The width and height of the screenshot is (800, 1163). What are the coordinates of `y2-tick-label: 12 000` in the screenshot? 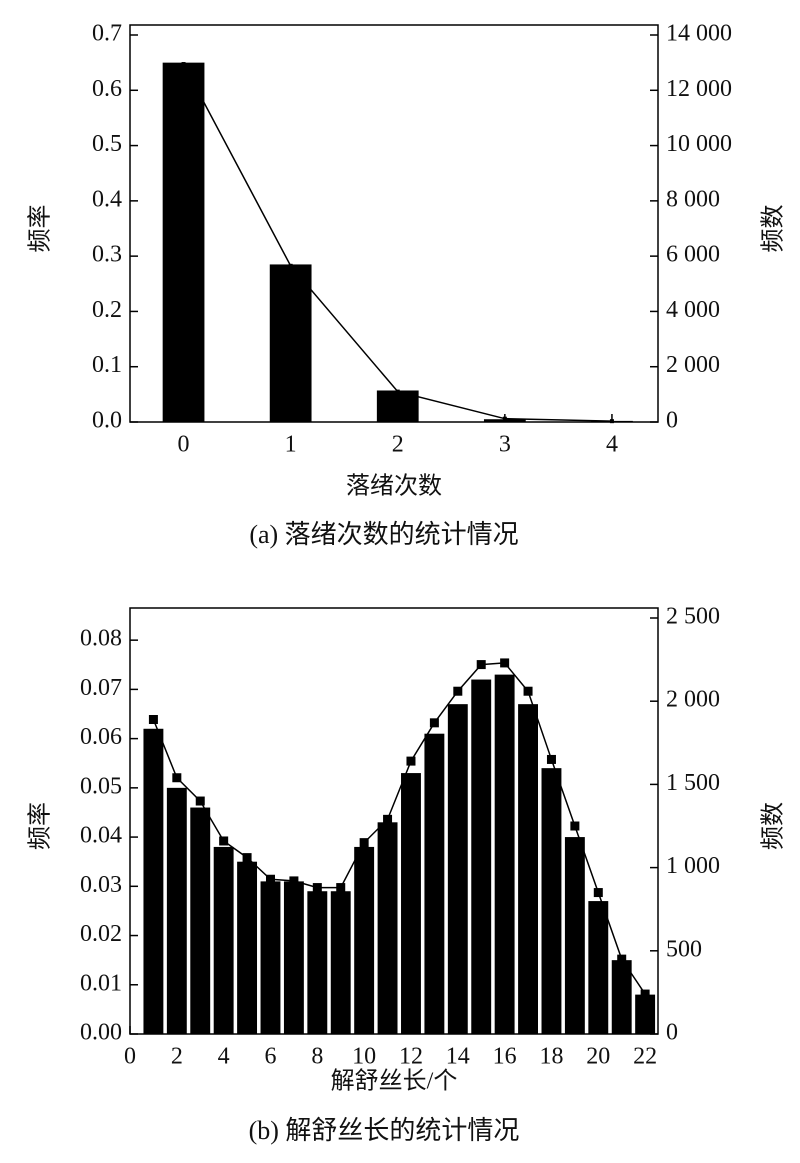 It's located at (699, 89).